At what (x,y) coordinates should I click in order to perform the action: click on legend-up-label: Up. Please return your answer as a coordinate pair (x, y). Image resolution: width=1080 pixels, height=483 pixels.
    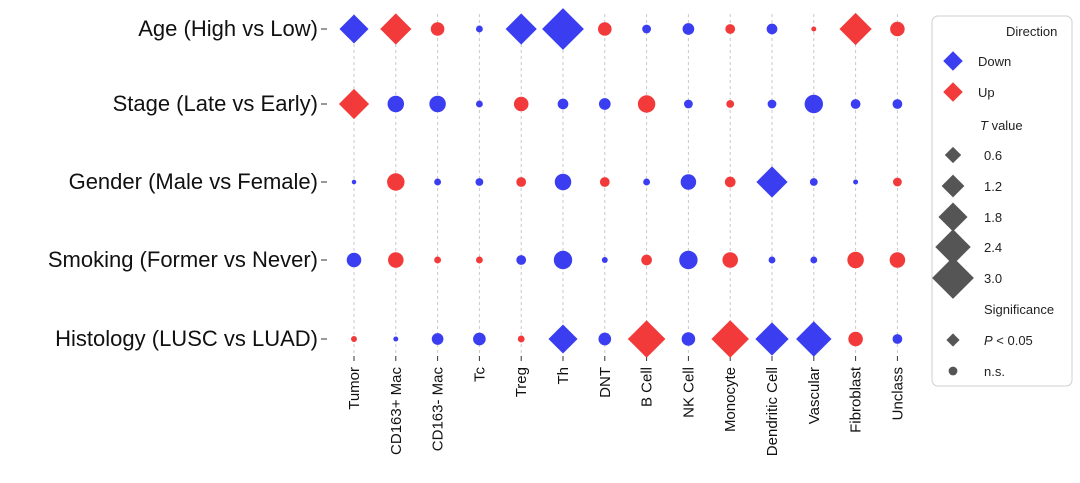
    Looking at the image, I should click on (986, 92).